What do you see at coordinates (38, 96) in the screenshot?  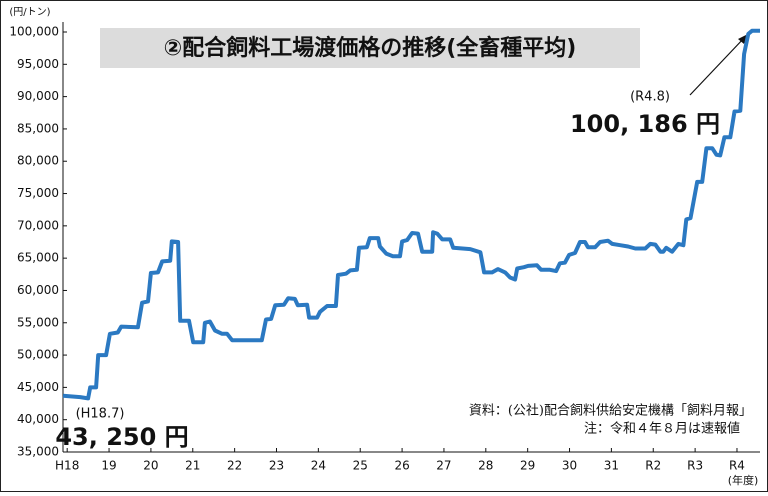 I see `y-tick-label: 90,000` at bounding box center [38, 96].